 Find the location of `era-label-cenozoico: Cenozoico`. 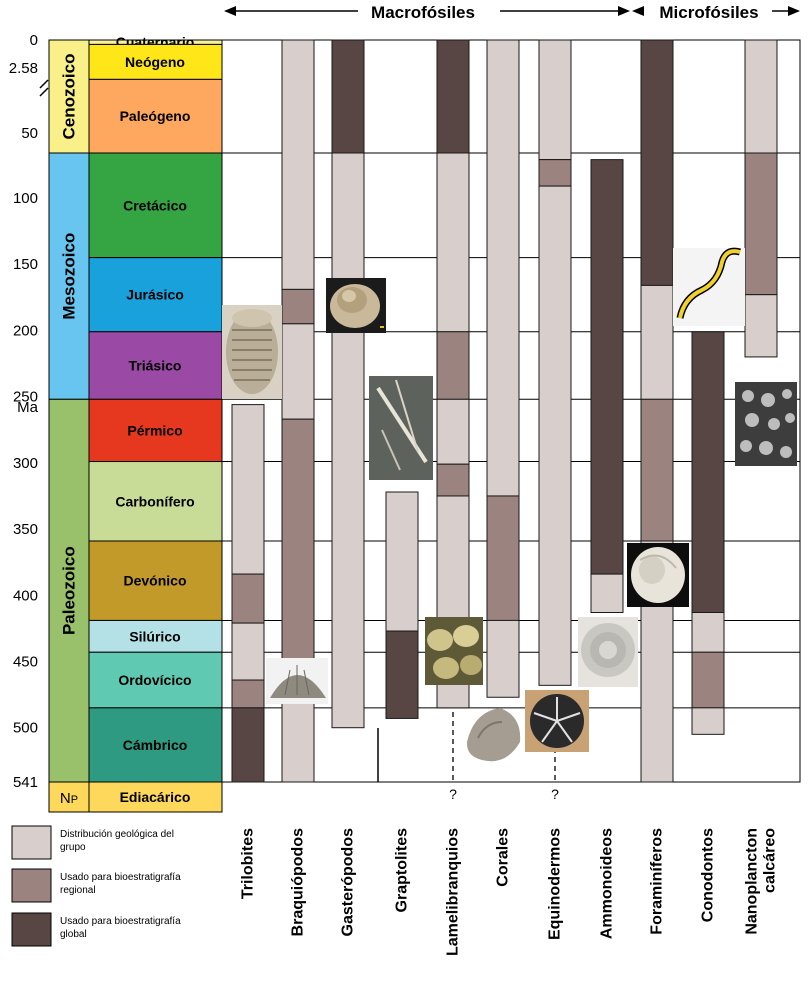

era-label-cenozoico: Cenozoico is located at coordinates (69, 97).